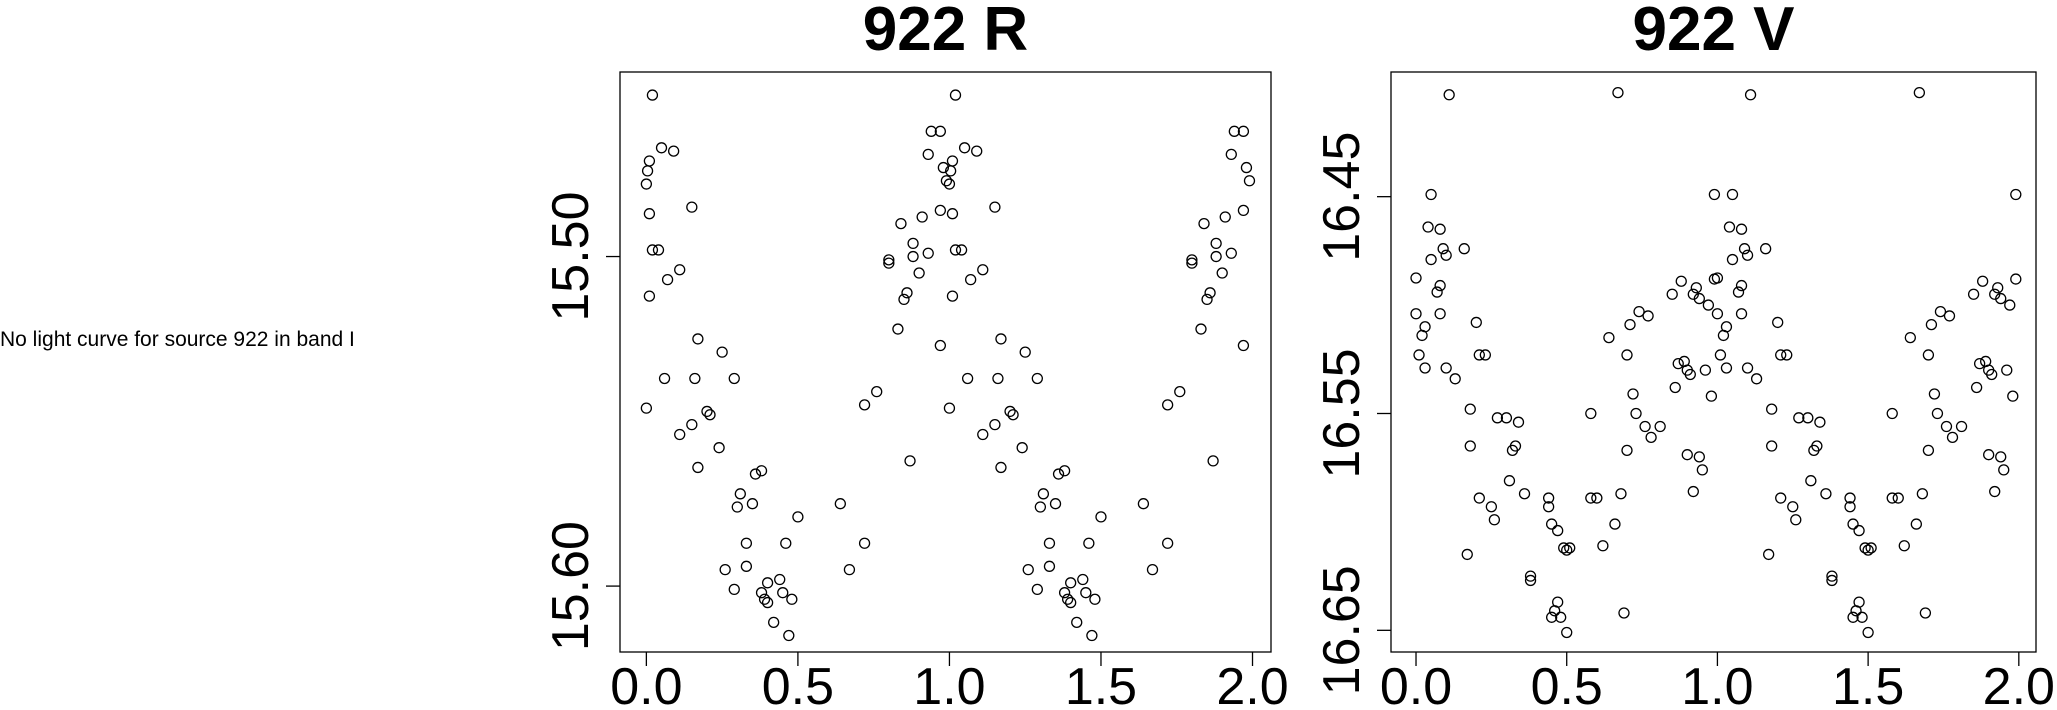 This screenshot has height=710, width=2057. What do you see at coordinates (1416, 684) in the screenshot?
I see `x-tick-label: 0.0` at bounding box center [1416, 684].